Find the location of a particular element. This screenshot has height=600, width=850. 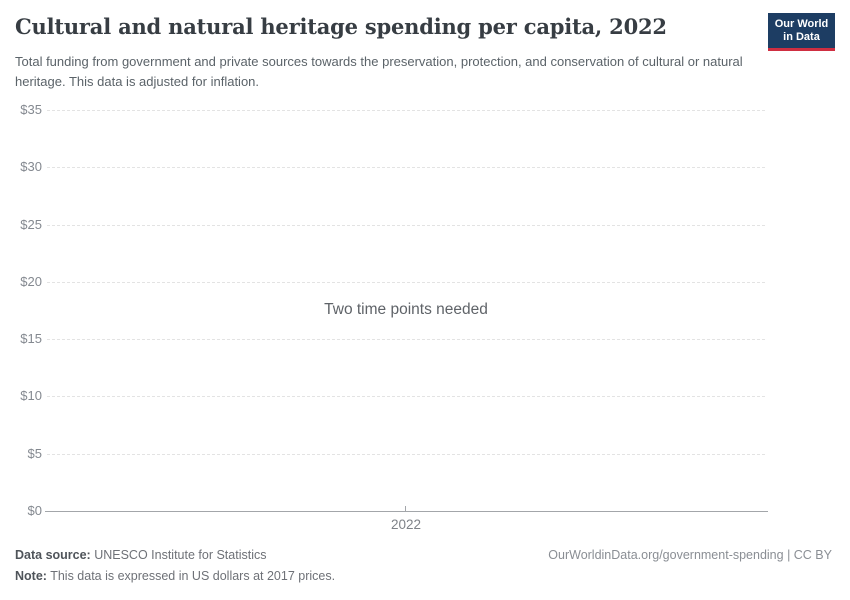

y-axis-tick-label: $0 is located at coordinates (34, 510).